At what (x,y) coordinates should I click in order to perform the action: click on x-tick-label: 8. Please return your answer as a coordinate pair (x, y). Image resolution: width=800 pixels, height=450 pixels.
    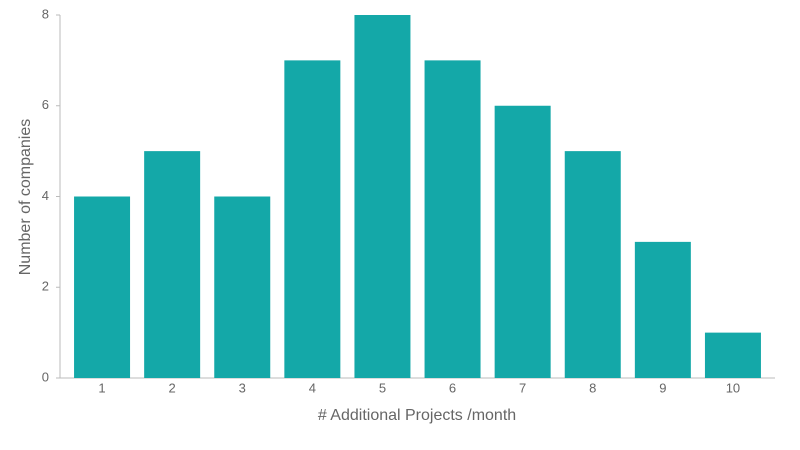
    Looking at the image, I should click on (592, 387).